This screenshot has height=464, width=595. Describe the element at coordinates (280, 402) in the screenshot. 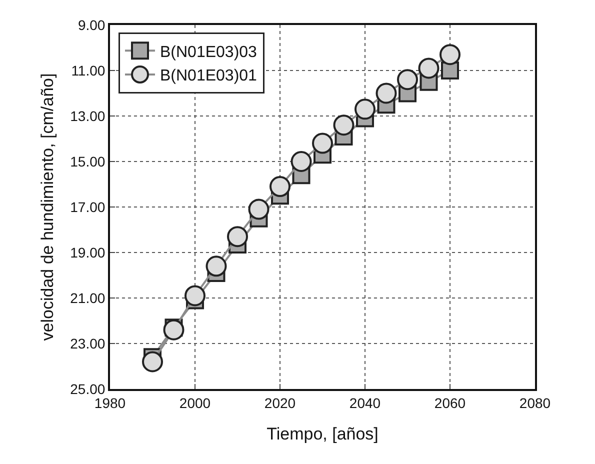

I see `x-tick-label: 2020` at that location.